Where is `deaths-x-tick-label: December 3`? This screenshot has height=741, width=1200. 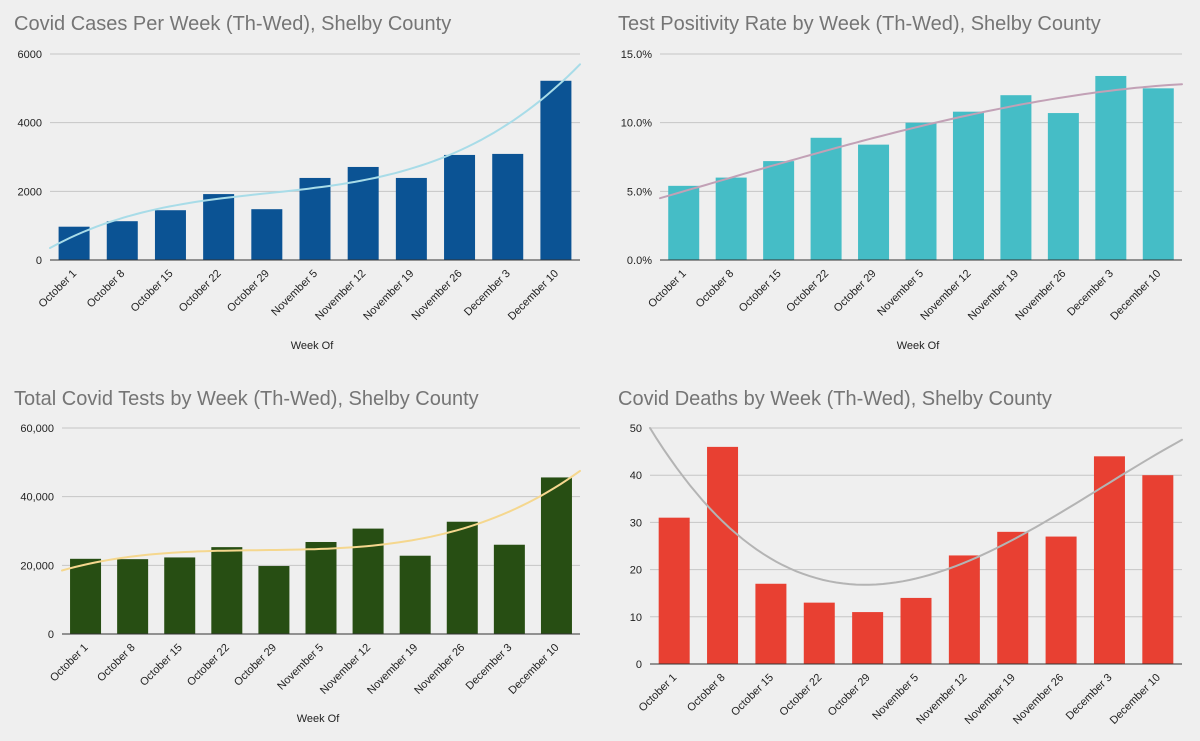
deaths-x-tick-label: December 3 is located at coordinates (1089, 697).